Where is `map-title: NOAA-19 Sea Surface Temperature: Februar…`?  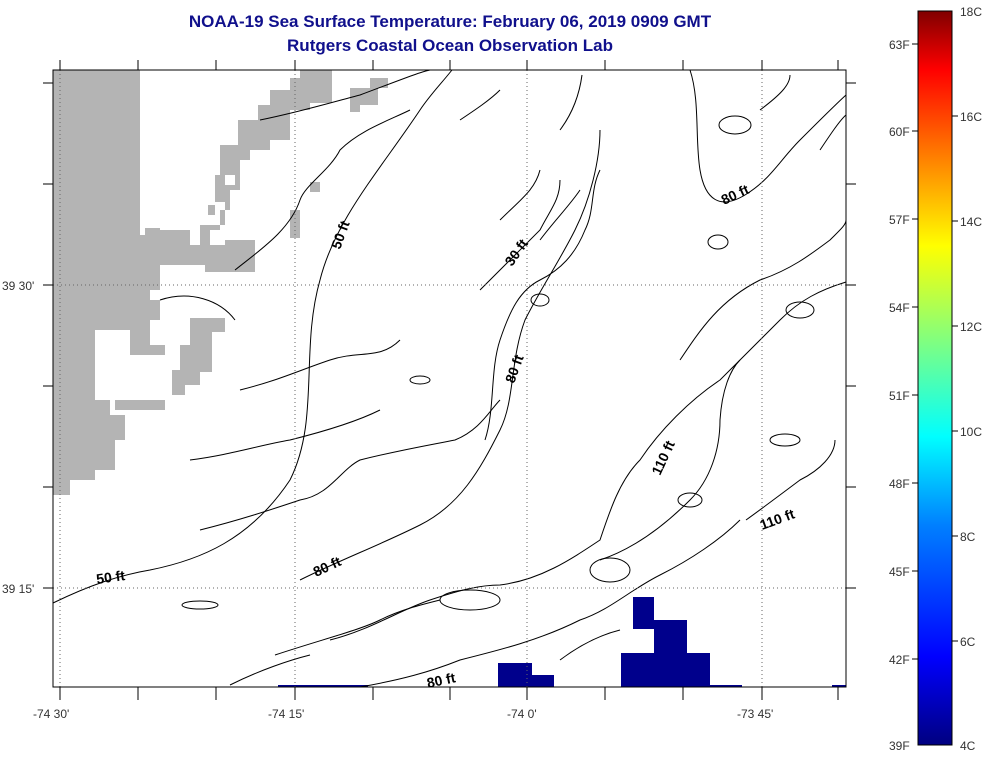
map-title: NOAA-19 Sea Surface Temperature: Februar… is located at coordinates (450, 21).